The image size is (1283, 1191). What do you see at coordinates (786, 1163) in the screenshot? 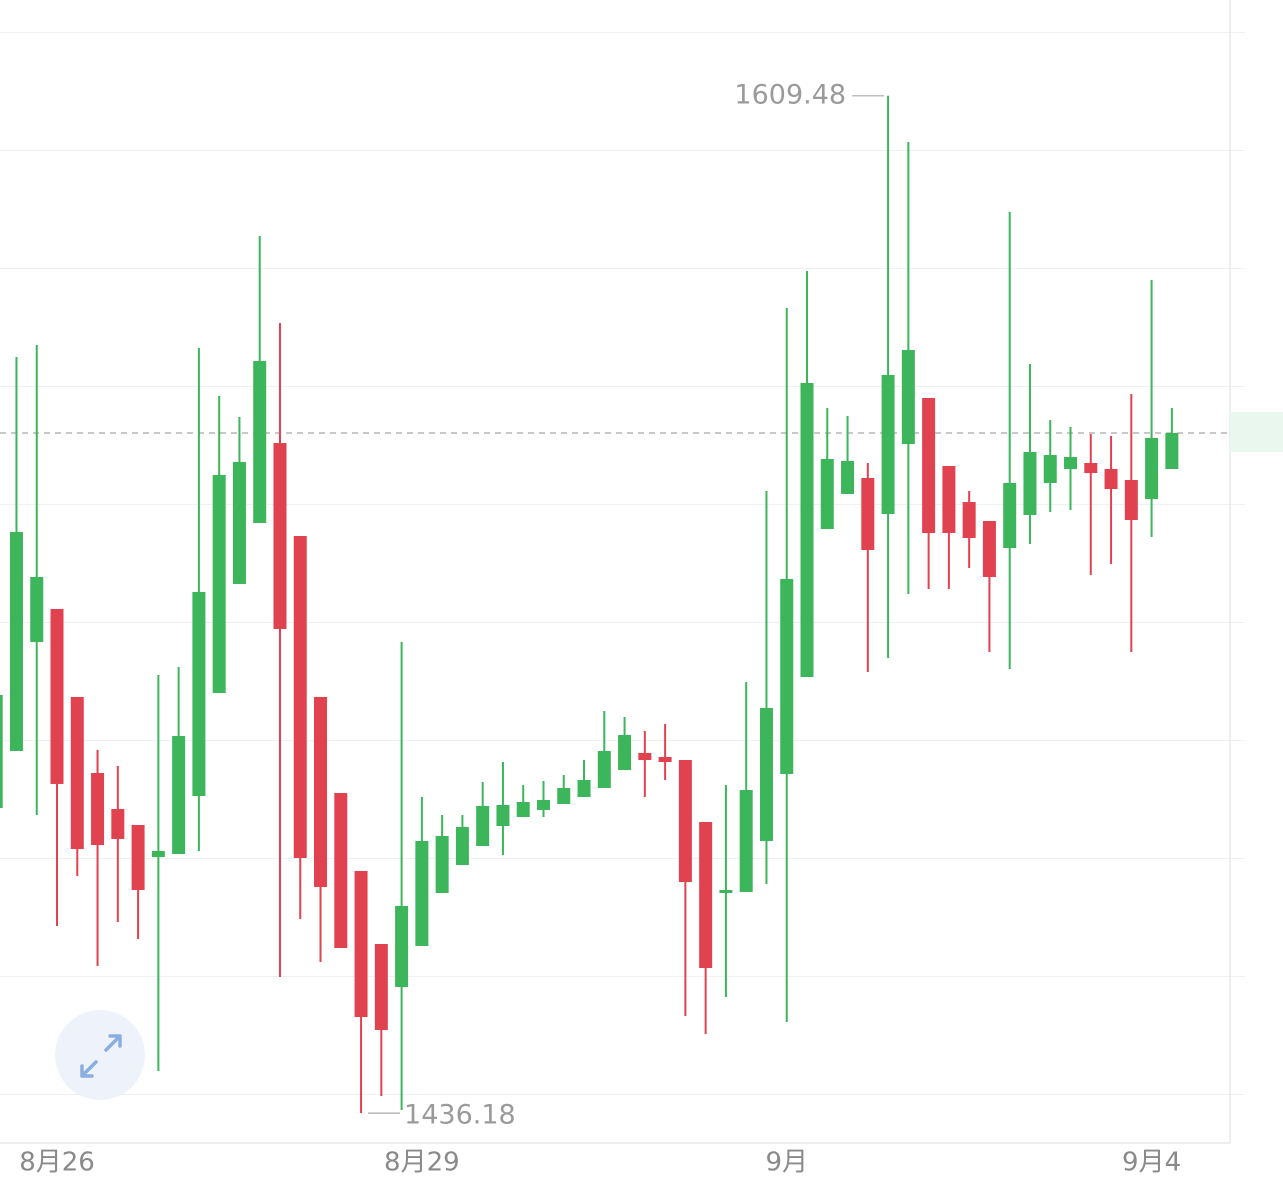
I see `x-tick-label: 9月` at bounding box center [786, 1163].